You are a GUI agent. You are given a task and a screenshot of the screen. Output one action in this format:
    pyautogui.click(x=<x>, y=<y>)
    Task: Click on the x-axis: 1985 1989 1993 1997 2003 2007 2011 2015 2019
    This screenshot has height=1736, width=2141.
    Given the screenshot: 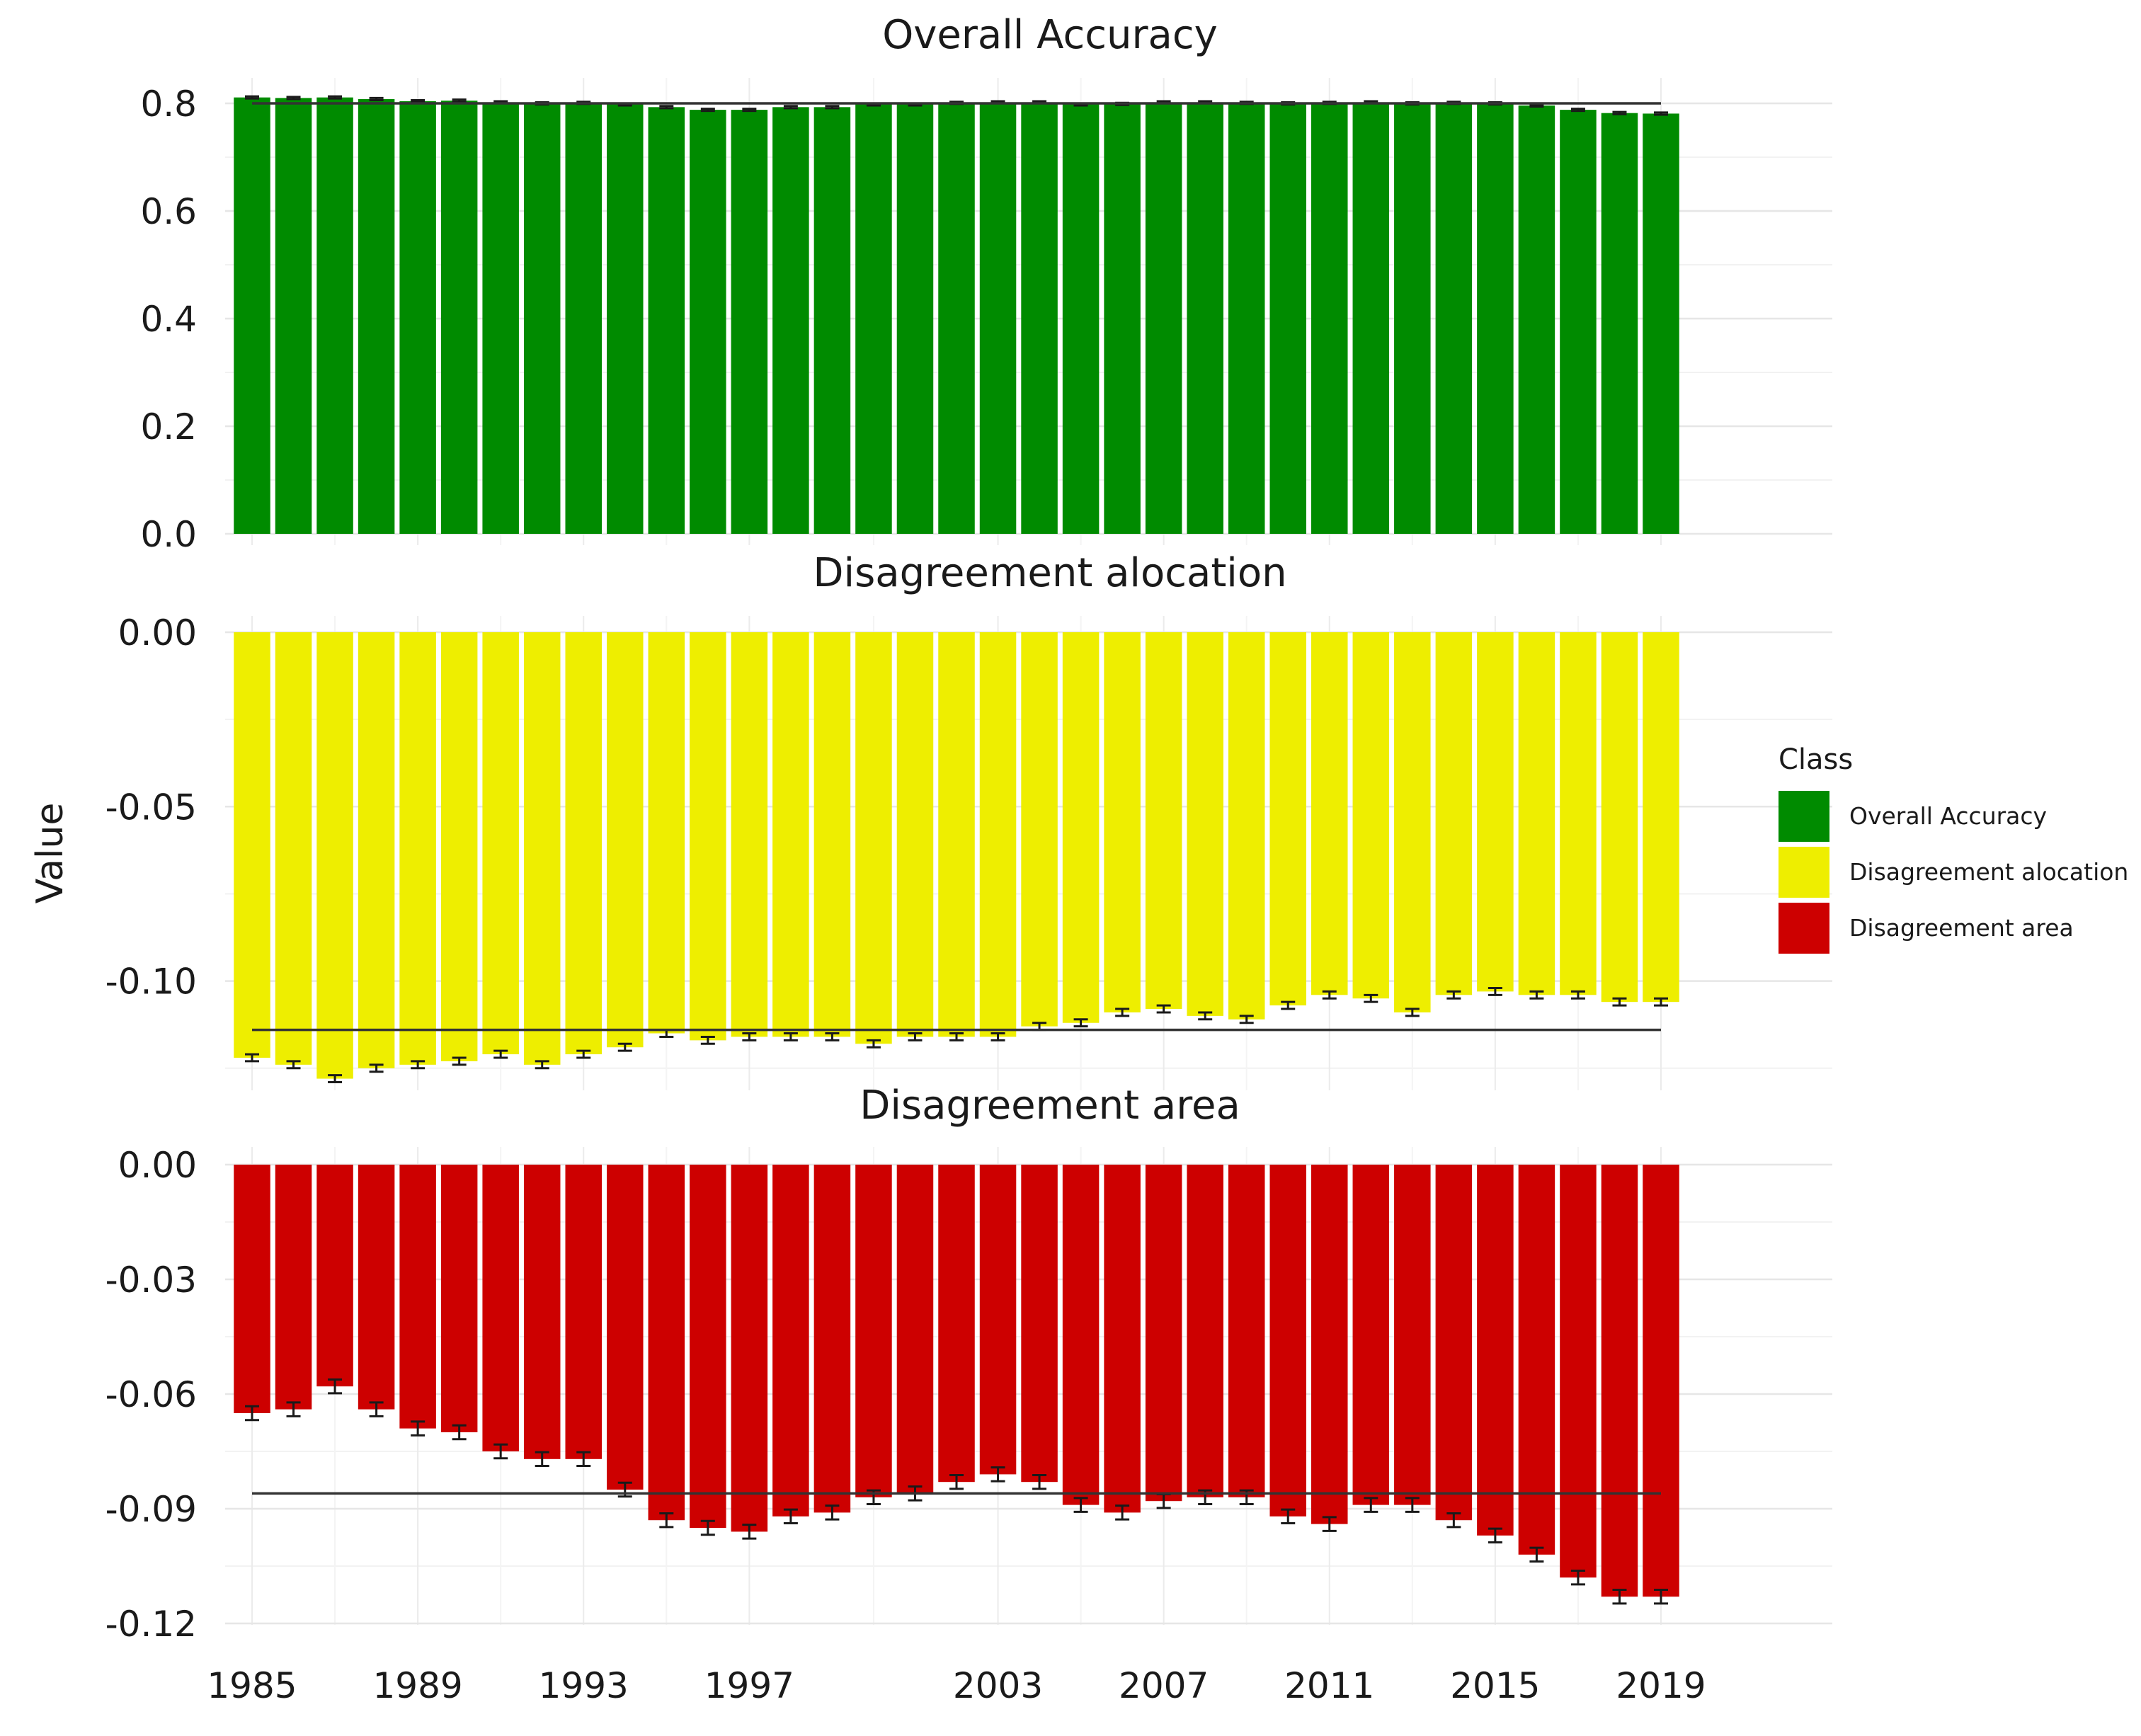 What is the action you would take?
    pyautogui.click(x=957, y=1686)
    